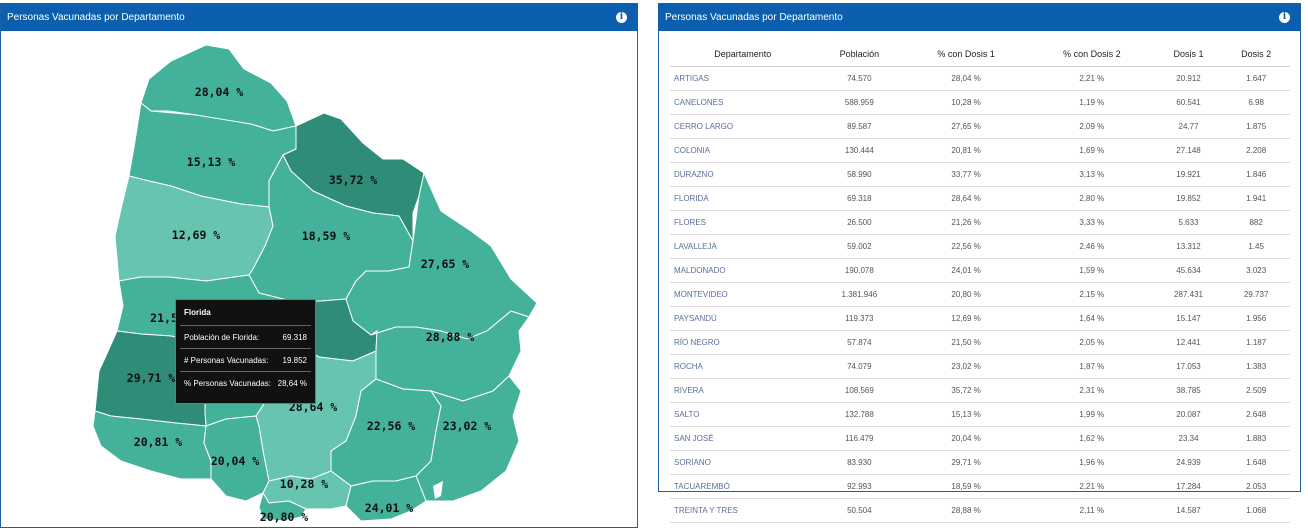  What do you see at coordinates (966, 486) in the screenshot?
I see `table-cell: 18,59 %` at bounding box center [966, 486].